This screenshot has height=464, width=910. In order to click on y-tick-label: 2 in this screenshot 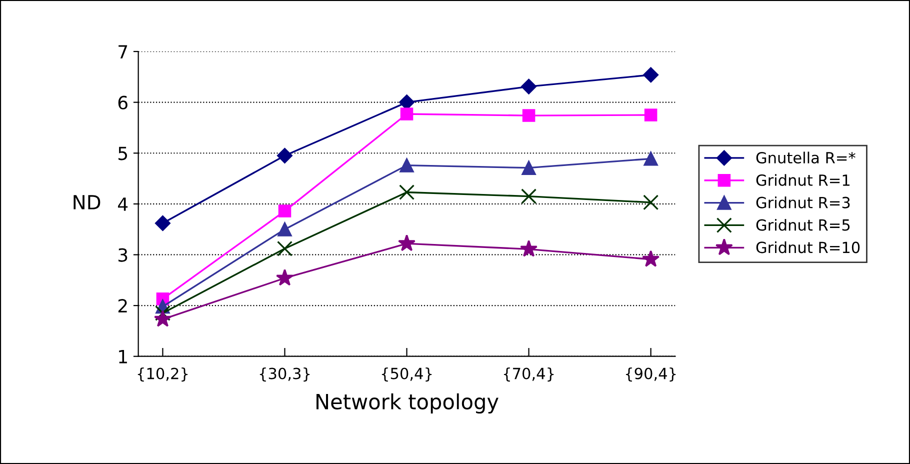, I will do `click(122, 305)`.